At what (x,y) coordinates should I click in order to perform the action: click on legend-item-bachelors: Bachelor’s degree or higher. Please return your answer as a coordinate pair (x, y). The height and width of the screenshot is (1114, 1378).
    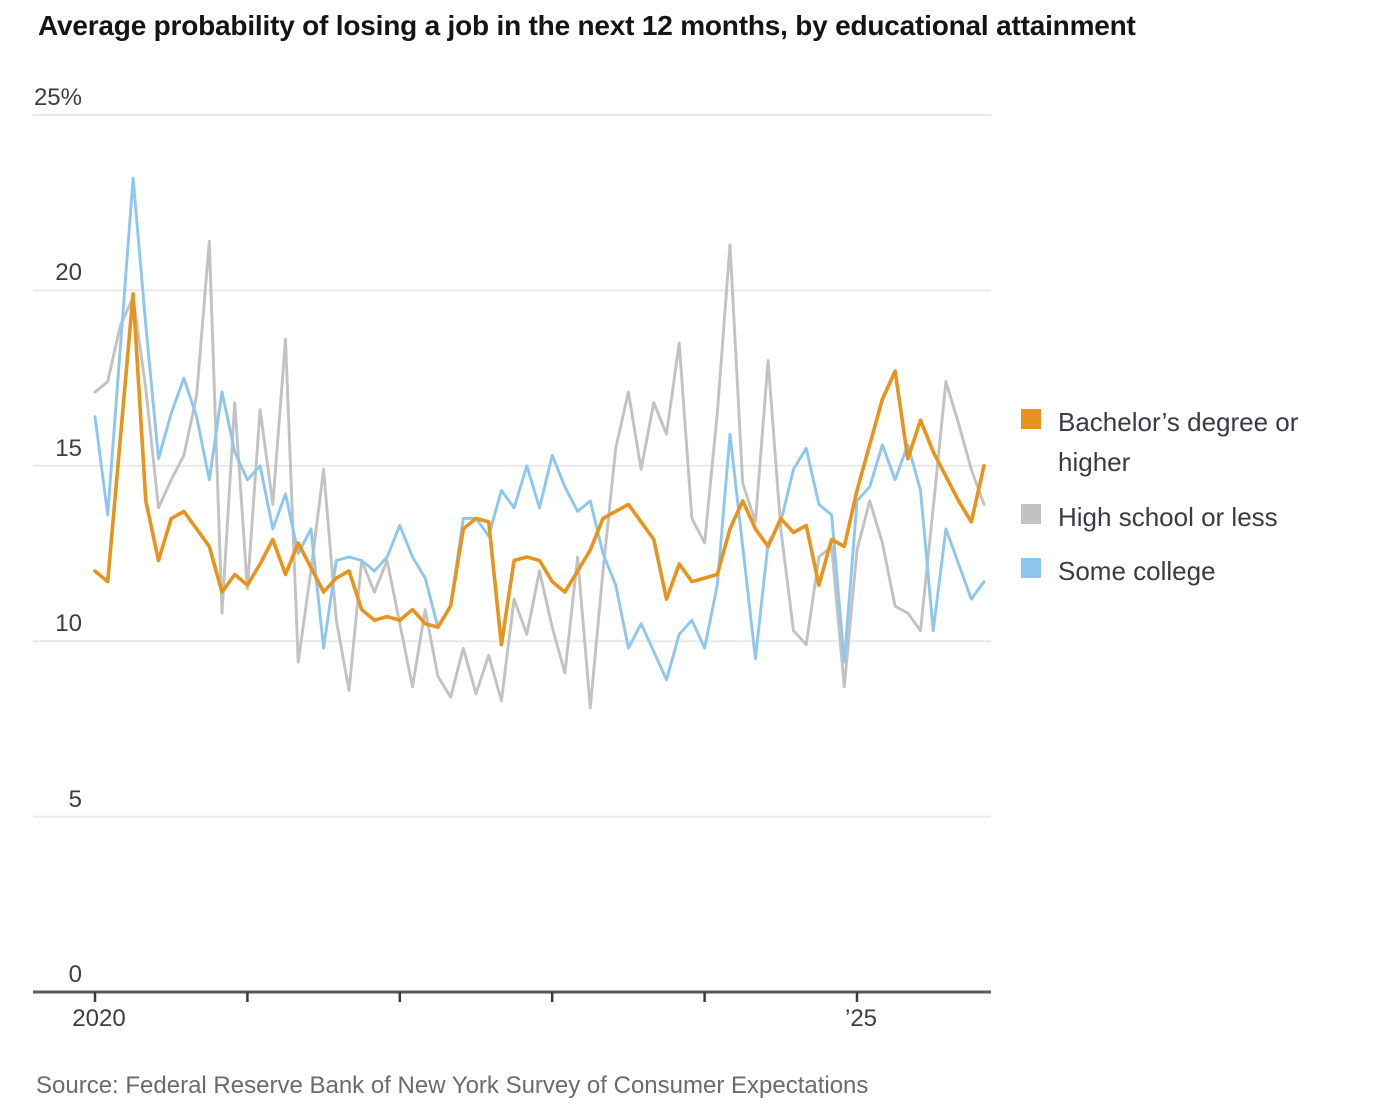
    Looking at the image, I should click on (1182, 443).